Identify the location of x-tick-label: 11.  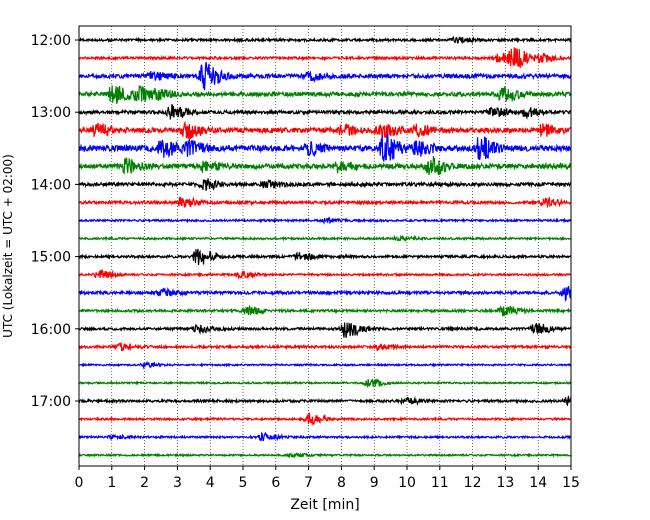
(440, 483).